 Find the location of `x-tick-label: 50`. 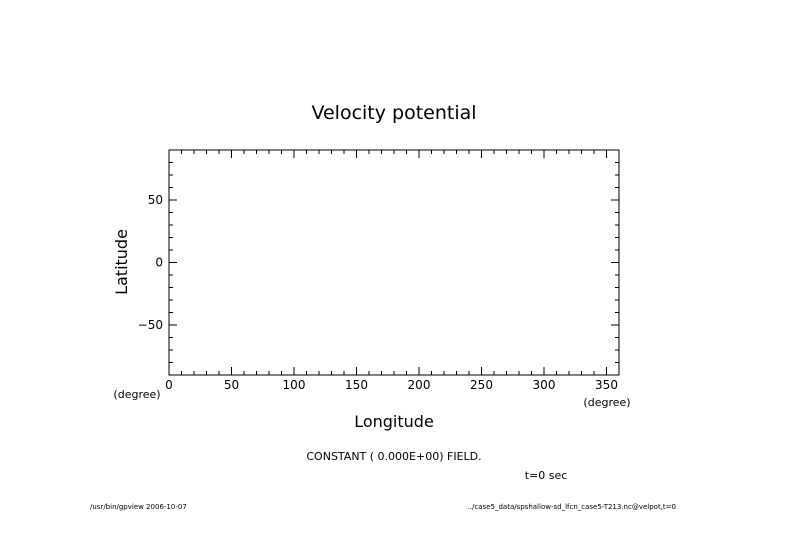

x-tick-label: 50 is located at coordinates (231, 385).